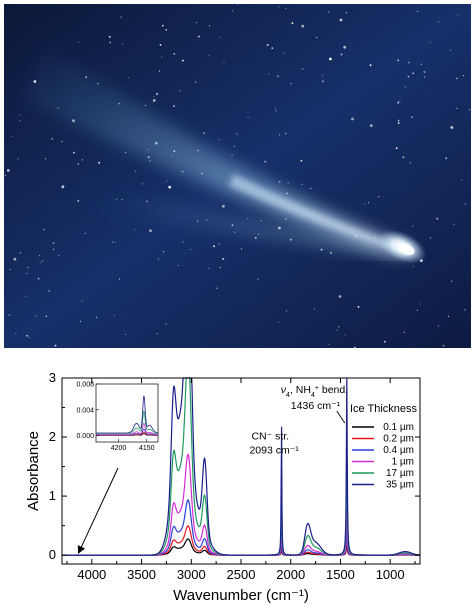  What do you see at coordinates (191, 574) in the screenshot?
I see `x-tick-label-2: 3000` at bounding box center [191, 574].